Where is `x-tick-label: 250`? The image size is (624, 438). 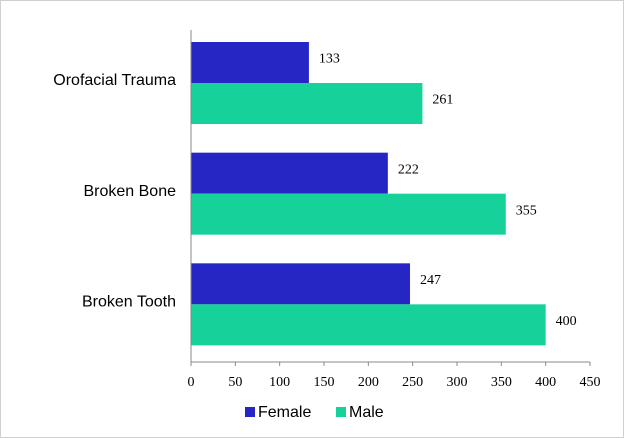 x-tick-label: 250 is located at coordinates (412, 382).